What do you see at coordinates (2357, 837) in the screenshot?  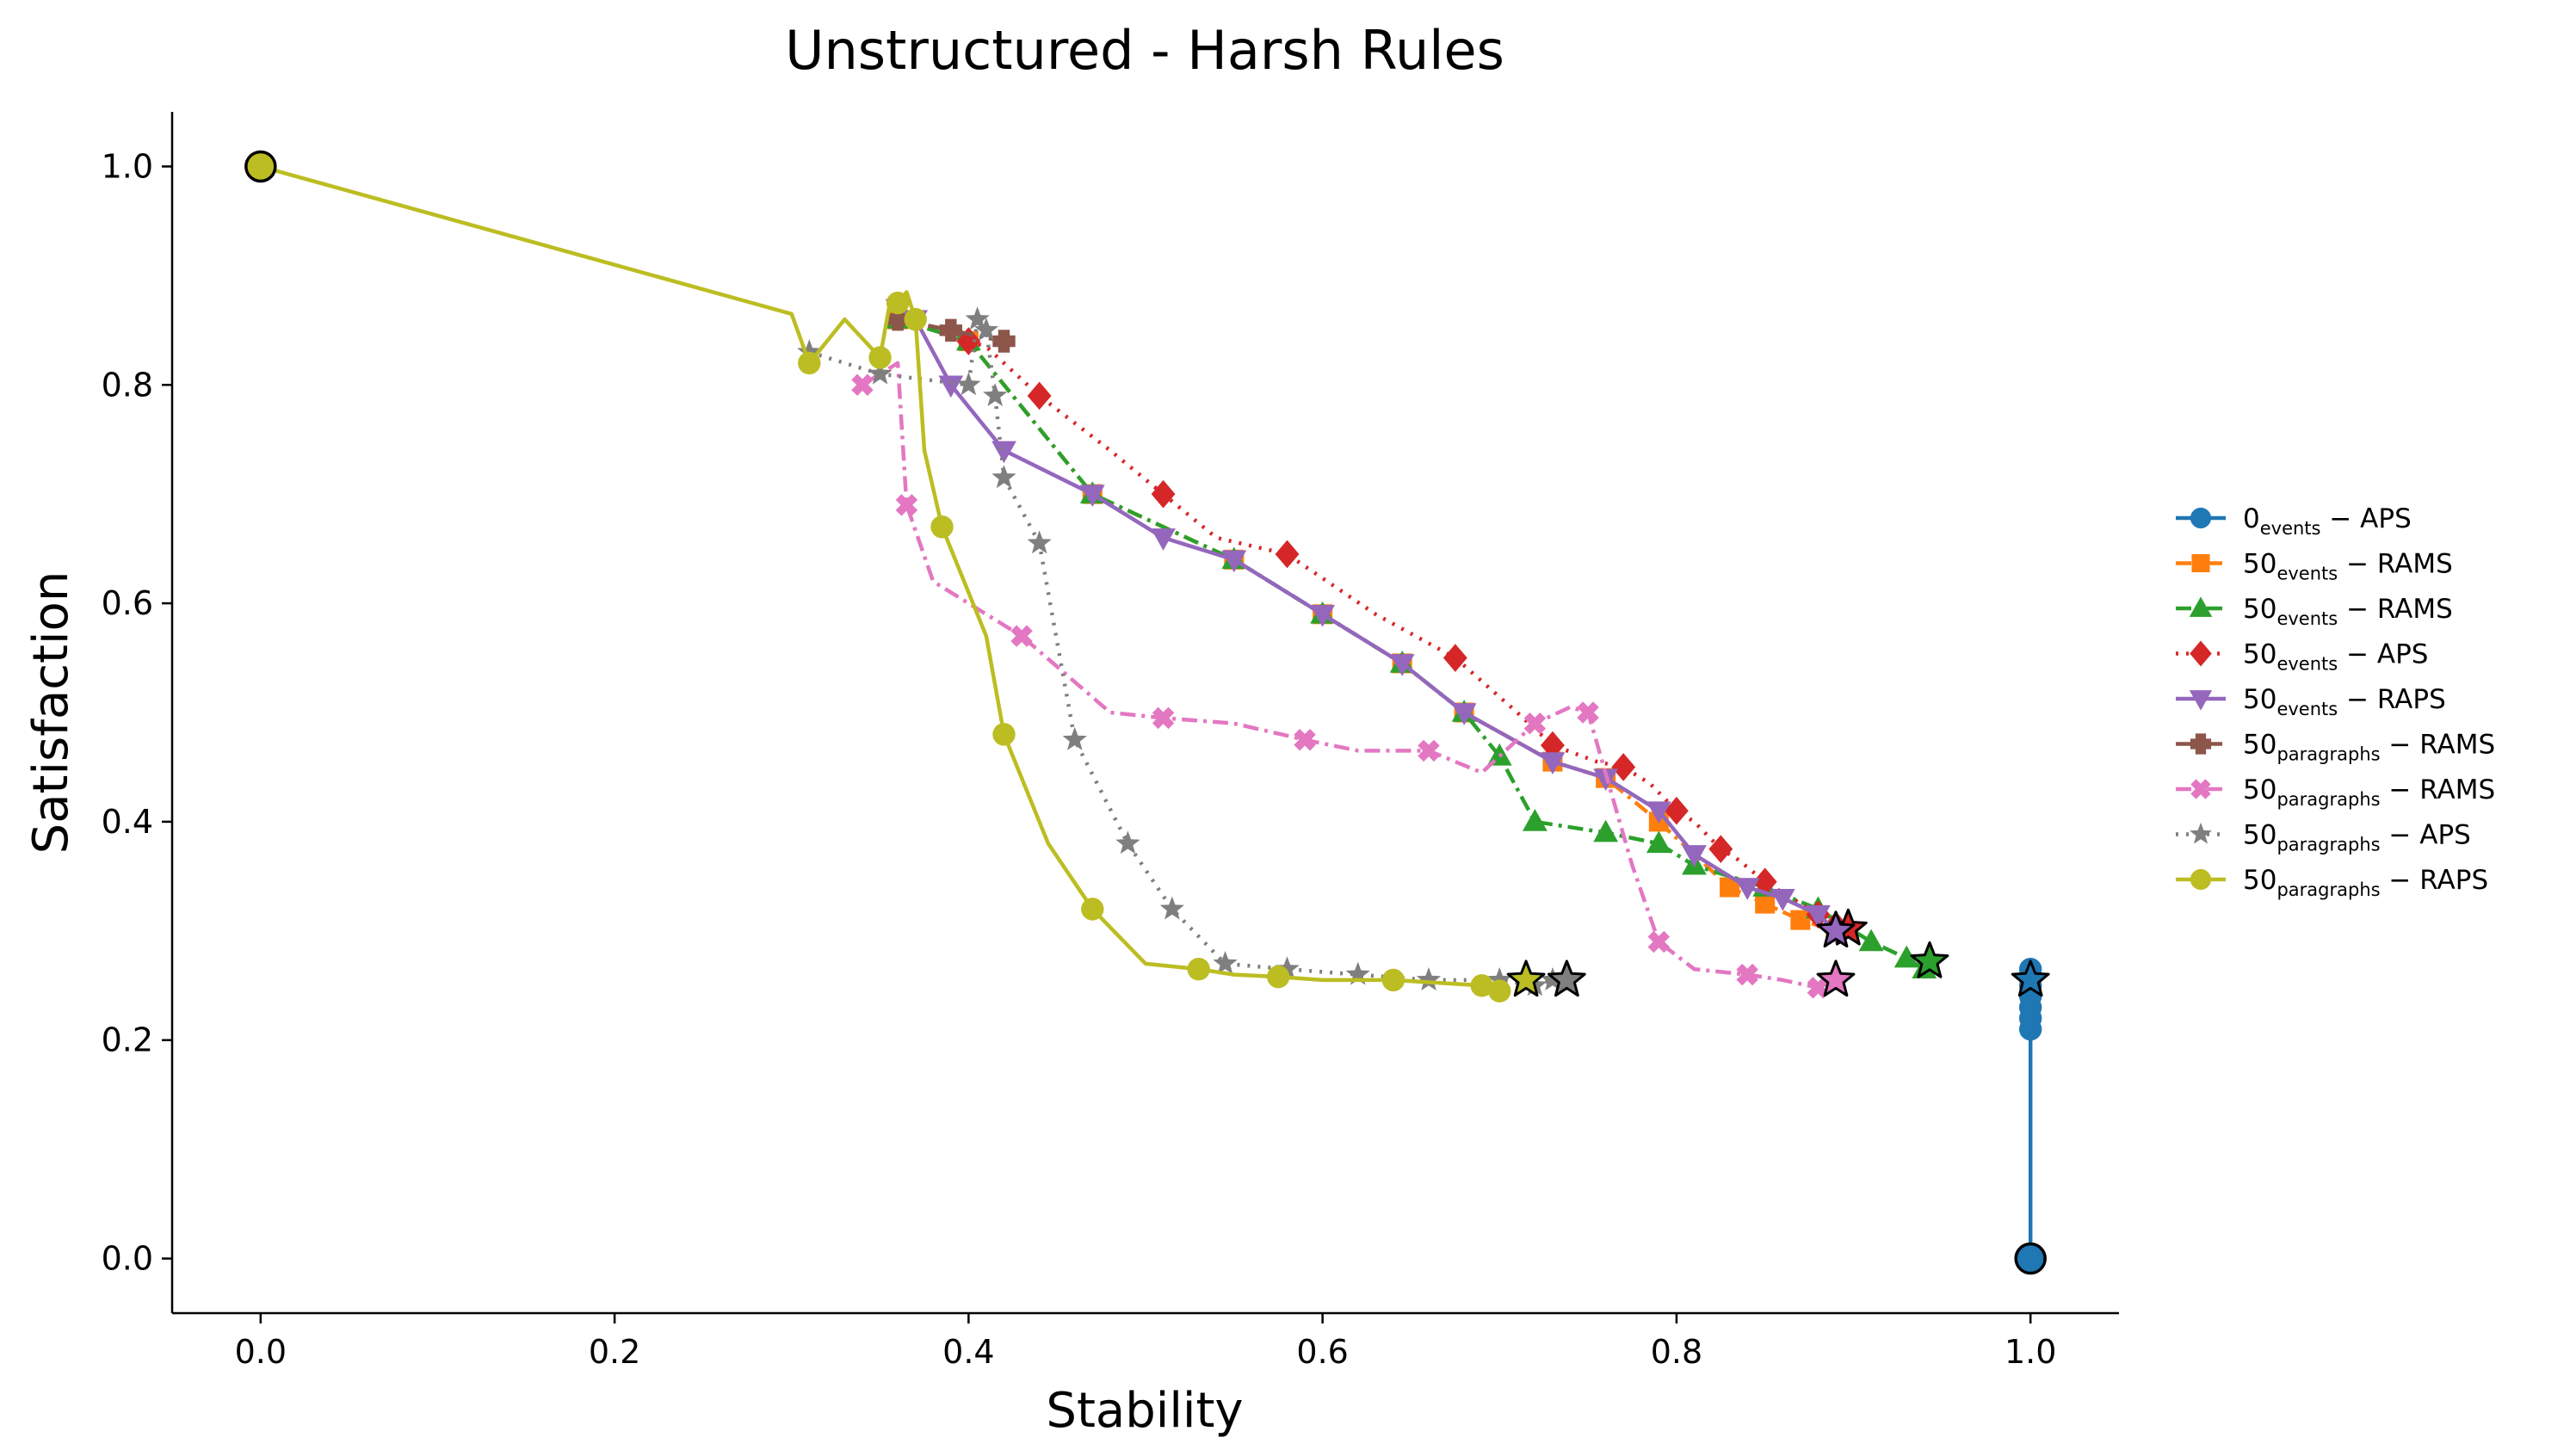 I see `legend-label: 50paragraphs − APS` at bounding box center [2357, 837].